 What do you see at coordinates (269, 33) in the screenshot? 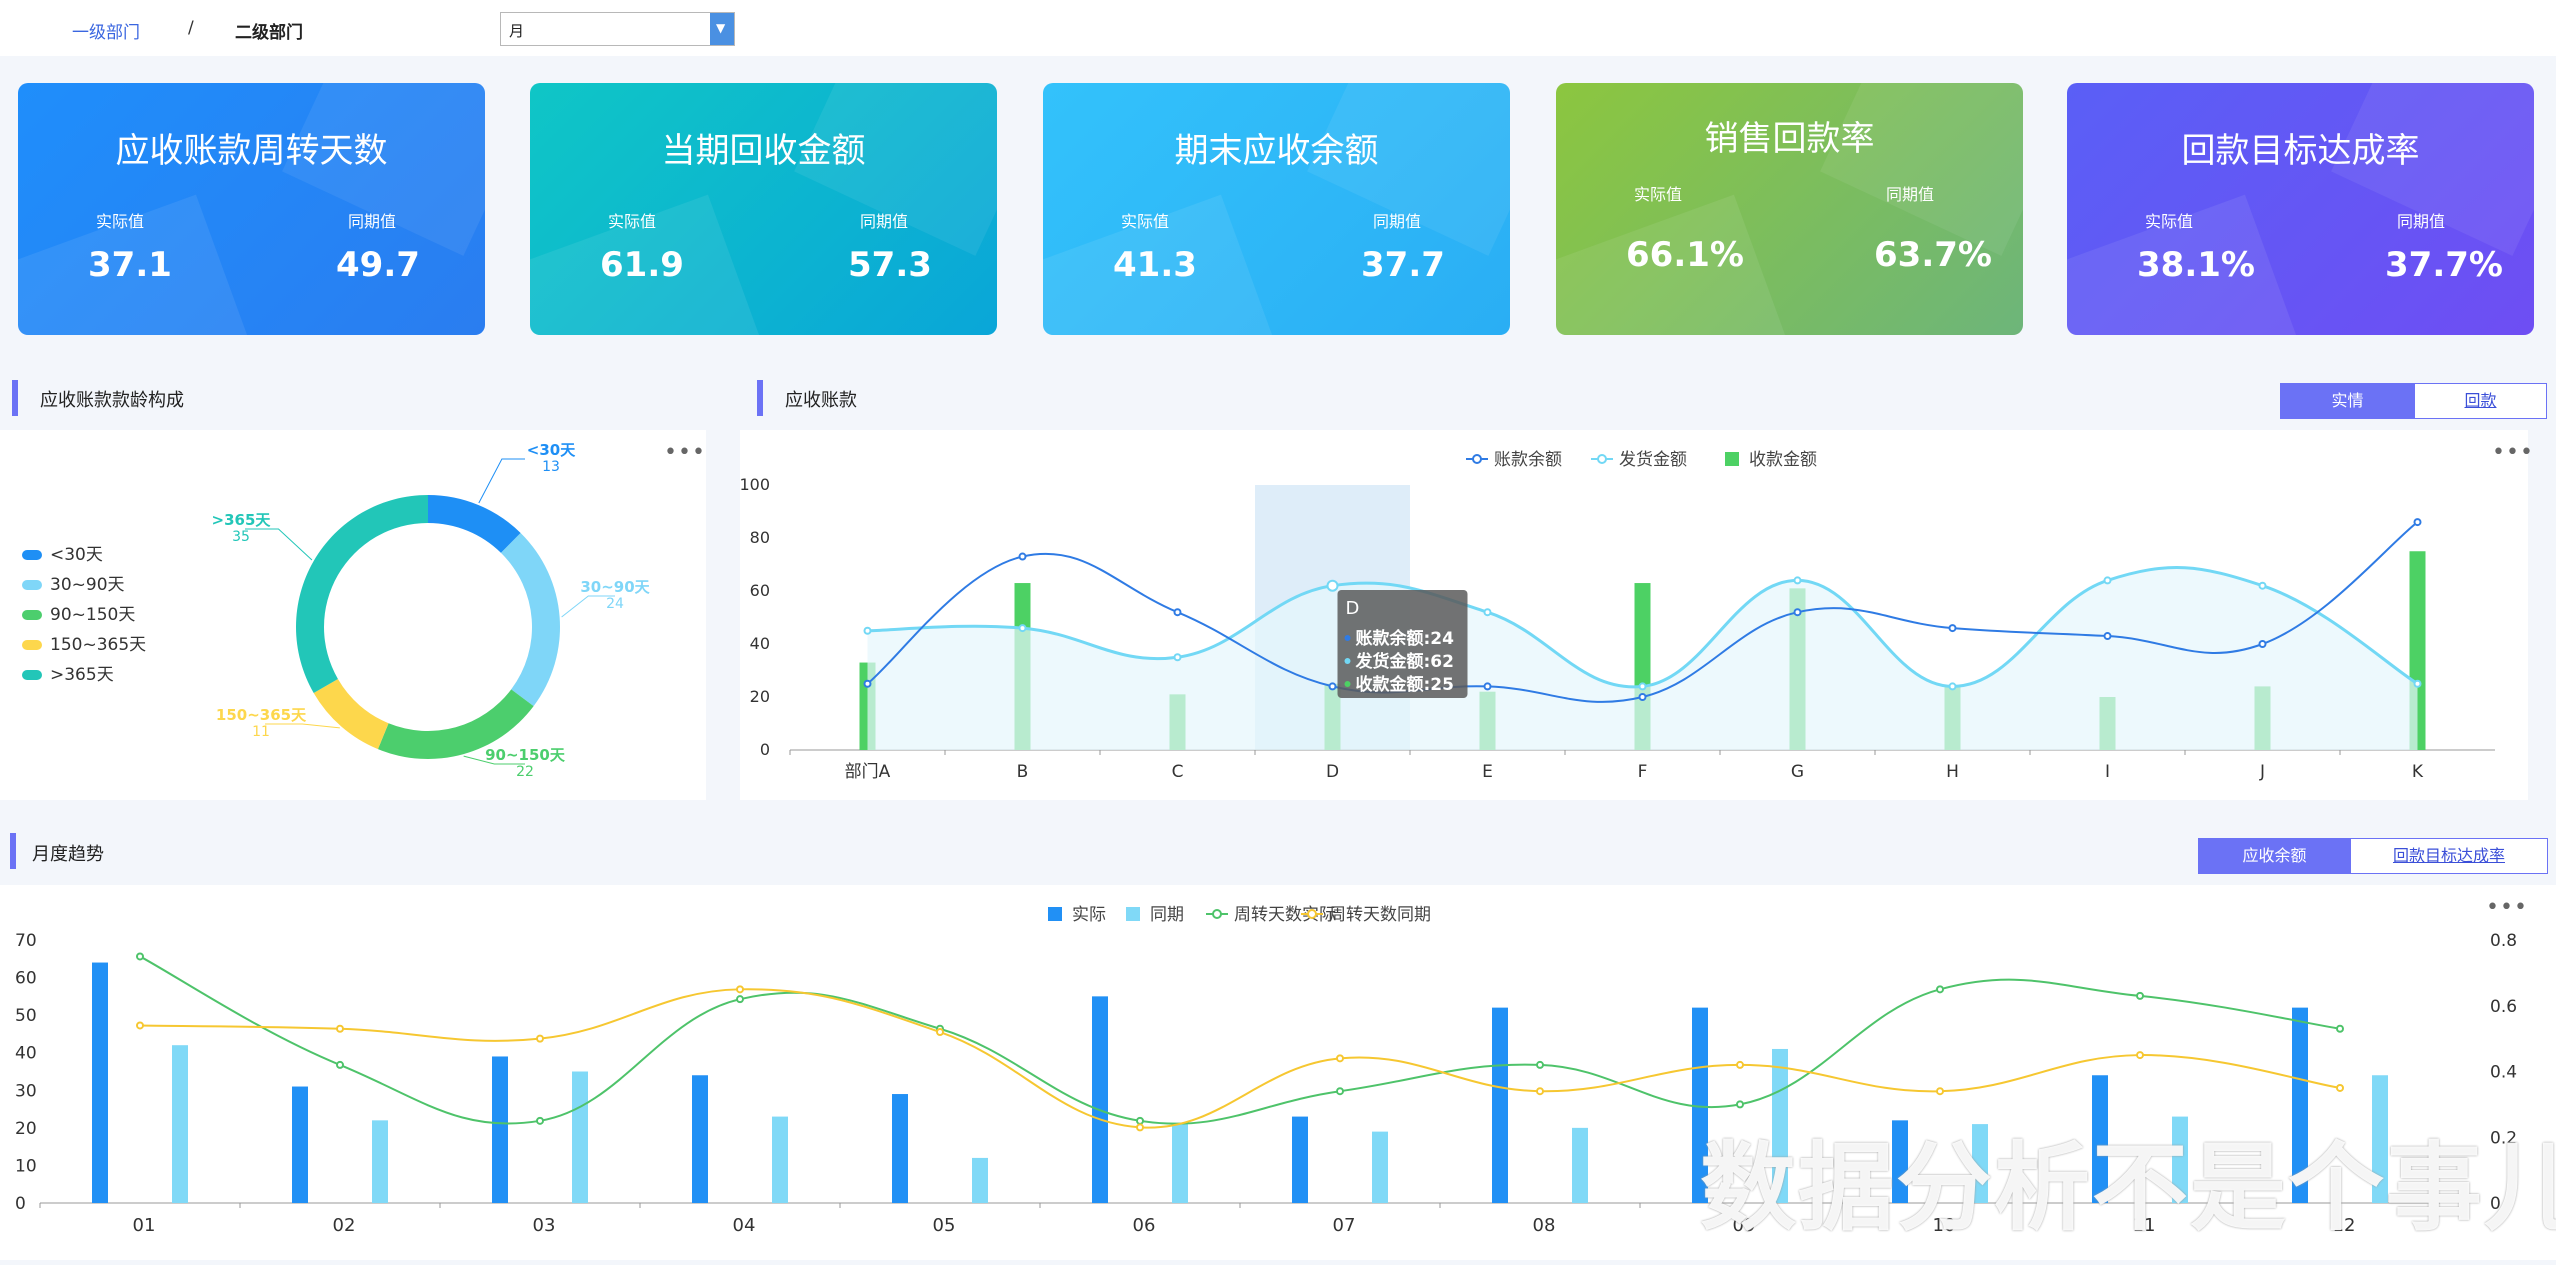
I see `breadcrumb-level2: 二级部门` at bounding box center [269, 33].